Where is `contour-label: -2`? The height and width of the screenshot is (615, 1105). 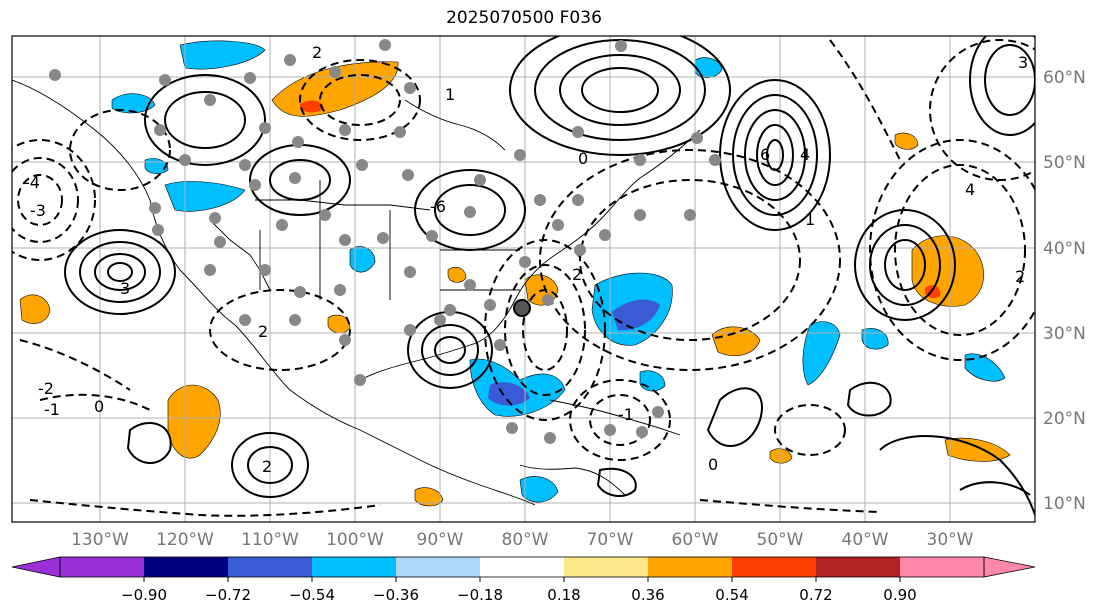
contour-label: -2 is located at coordinates (46, 388).